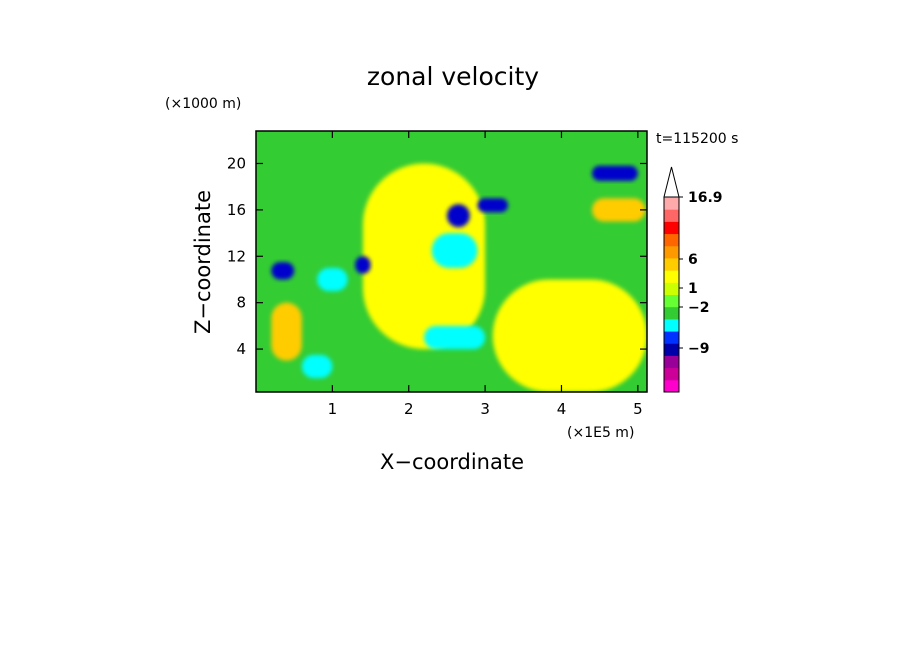 Image resolution: width=904 pixels, height=654 pixels. Describe the element at coordinates (333, 409) in the screenshot. I see `x-tick-label: 1` at that location.